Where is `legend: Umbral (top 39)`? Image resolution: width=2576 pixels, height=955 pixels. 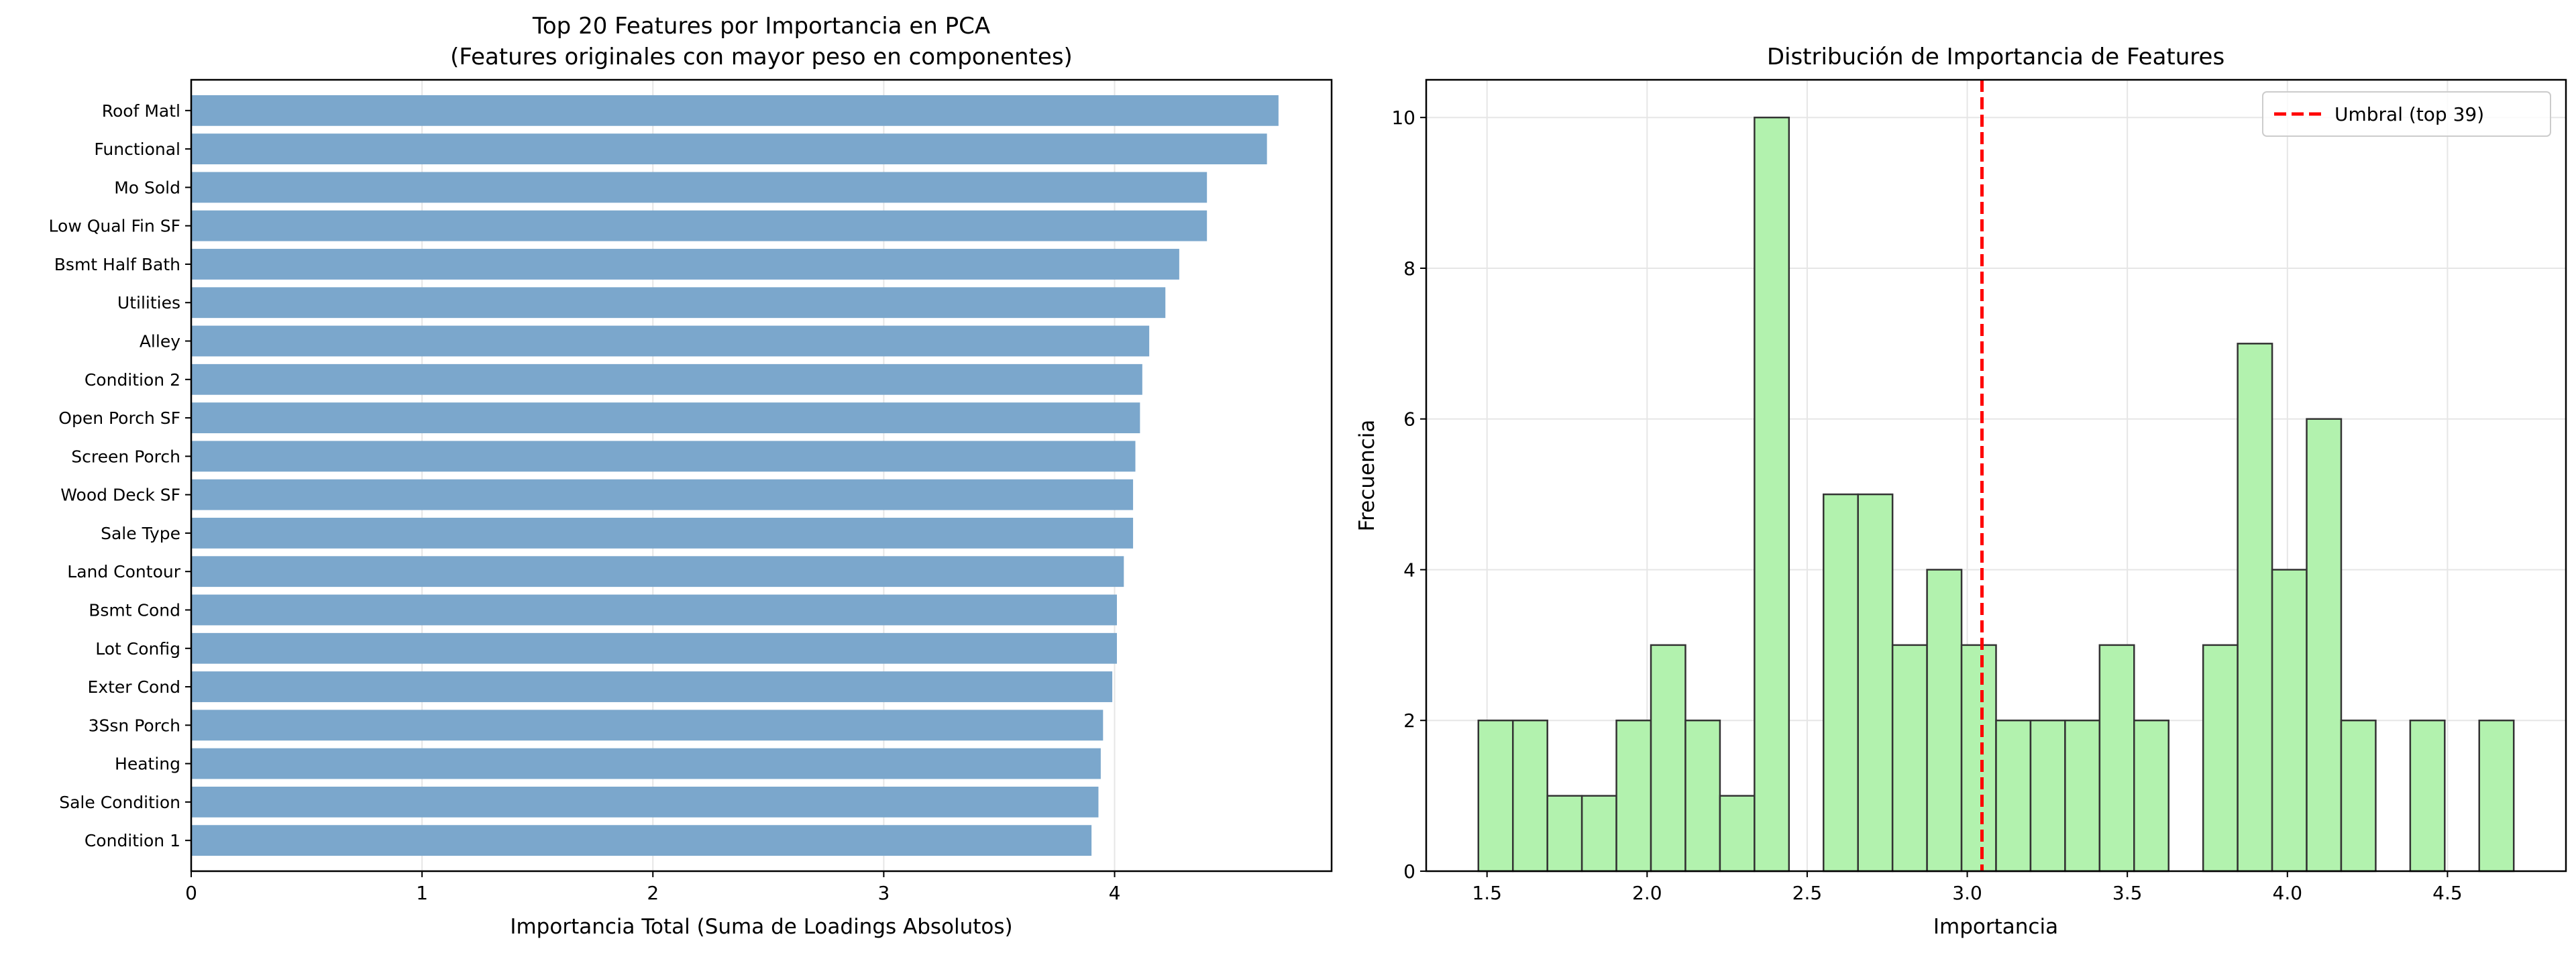
legend: Umbral (top 39) is located at coordinates (2406, 114).